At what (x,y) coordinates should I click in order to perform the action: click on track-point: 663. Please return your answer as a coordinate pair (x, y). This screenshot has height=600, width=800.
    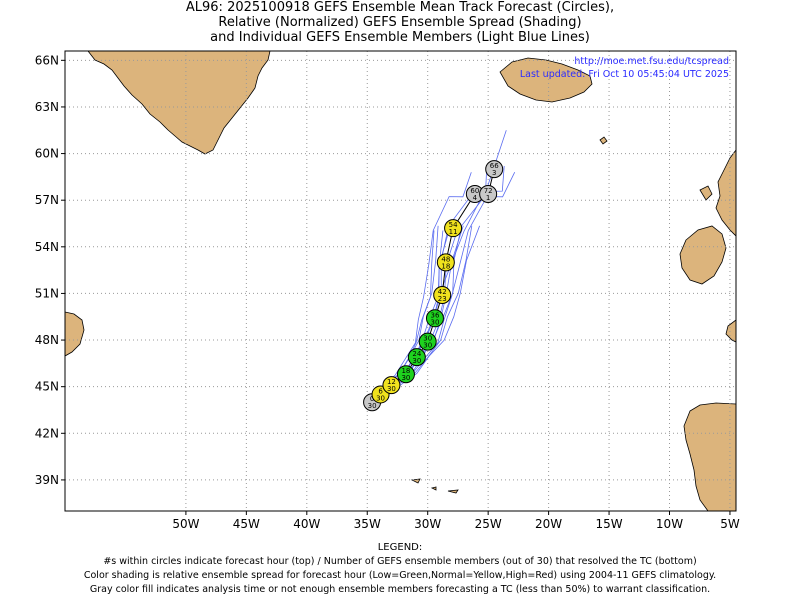
    Looking at the image, I should click on (494, 169).